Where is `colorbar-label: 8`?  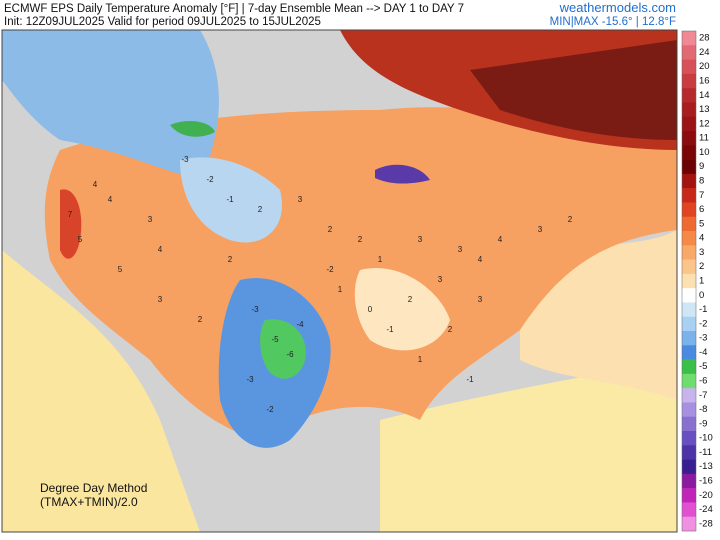 colorbar-label: 8 is located at coordinates (701, 181).